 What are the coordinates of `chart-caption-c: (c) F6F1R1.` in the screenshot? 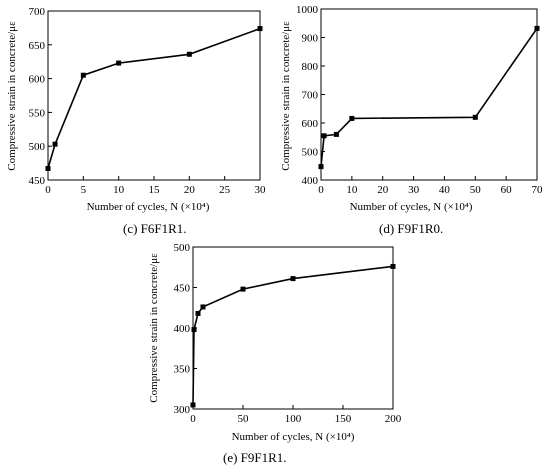 It's located at (155, 228).